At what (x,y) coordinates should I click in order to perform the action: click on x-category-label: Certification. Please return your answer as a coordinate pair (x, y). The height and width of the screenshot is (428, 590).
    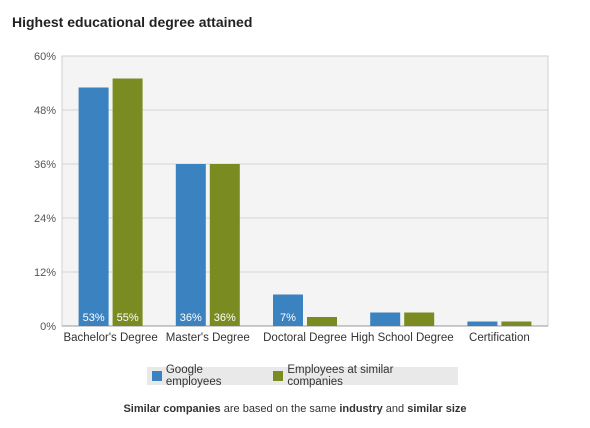
    Looking at the image, I should click on (499, 338).